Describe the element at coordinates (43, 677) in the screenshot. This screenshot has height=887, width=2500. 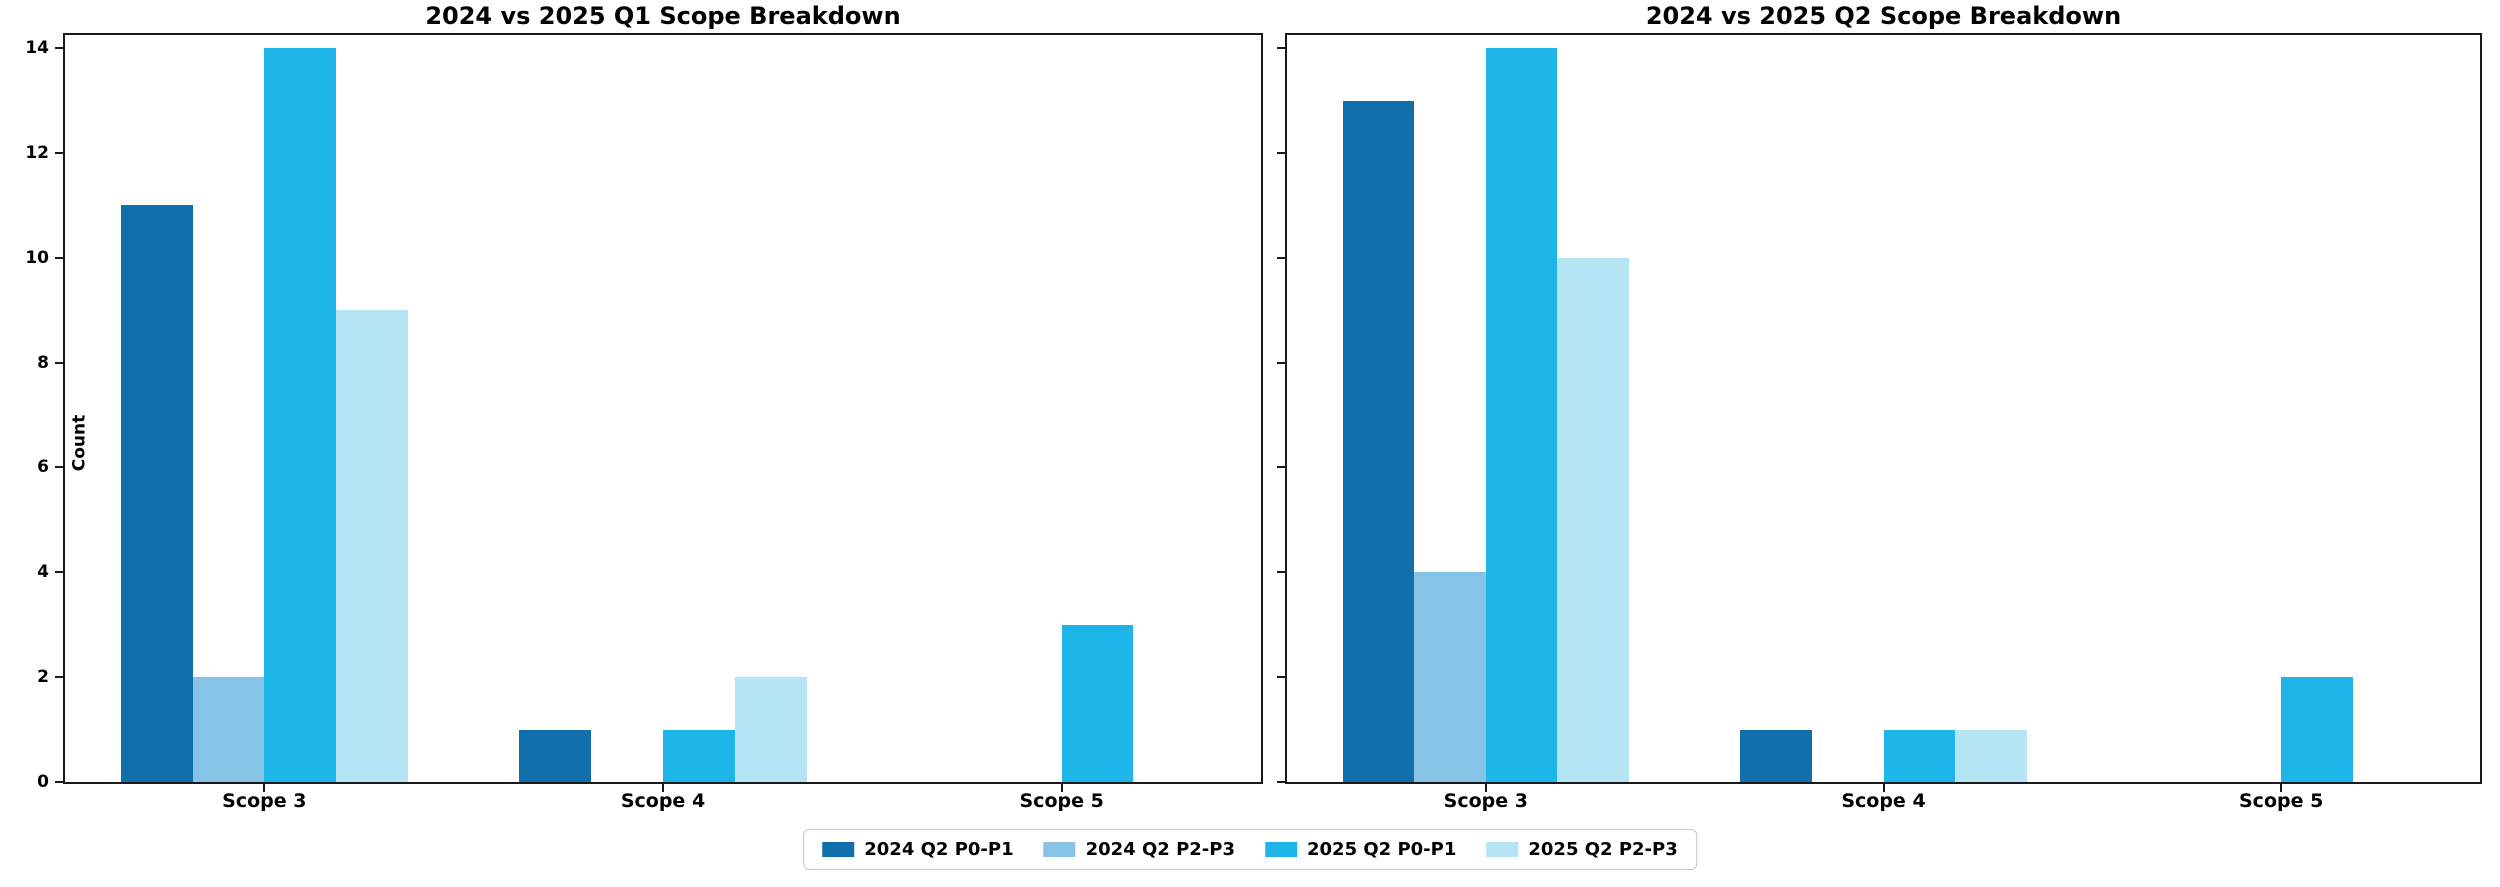
I see `y-tick-label: 2` at that location.